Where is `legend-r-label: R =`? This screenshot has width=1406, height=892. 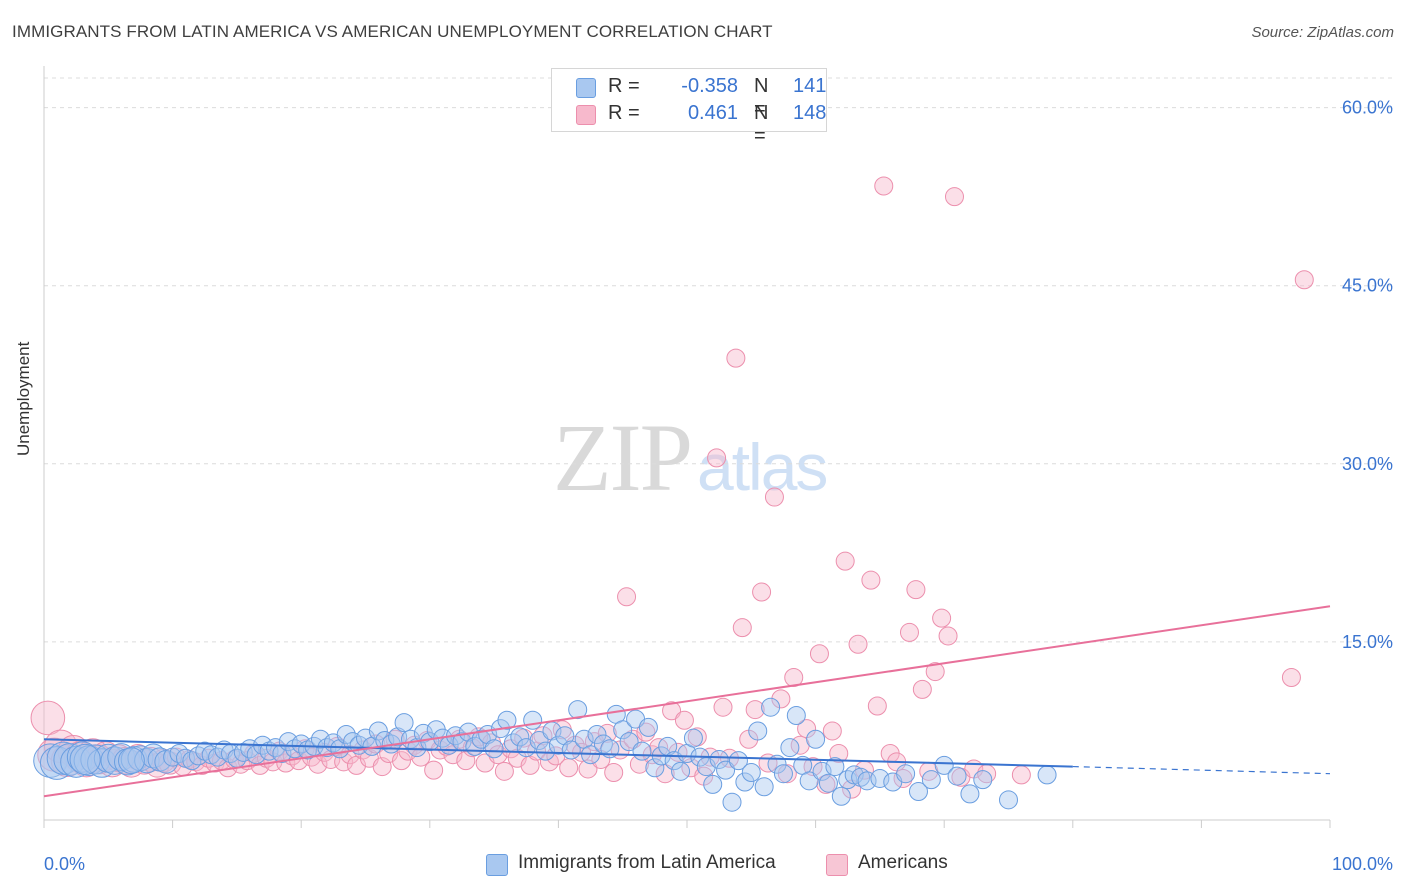 legend-r-label: R = is located at coordinates (624, 113).